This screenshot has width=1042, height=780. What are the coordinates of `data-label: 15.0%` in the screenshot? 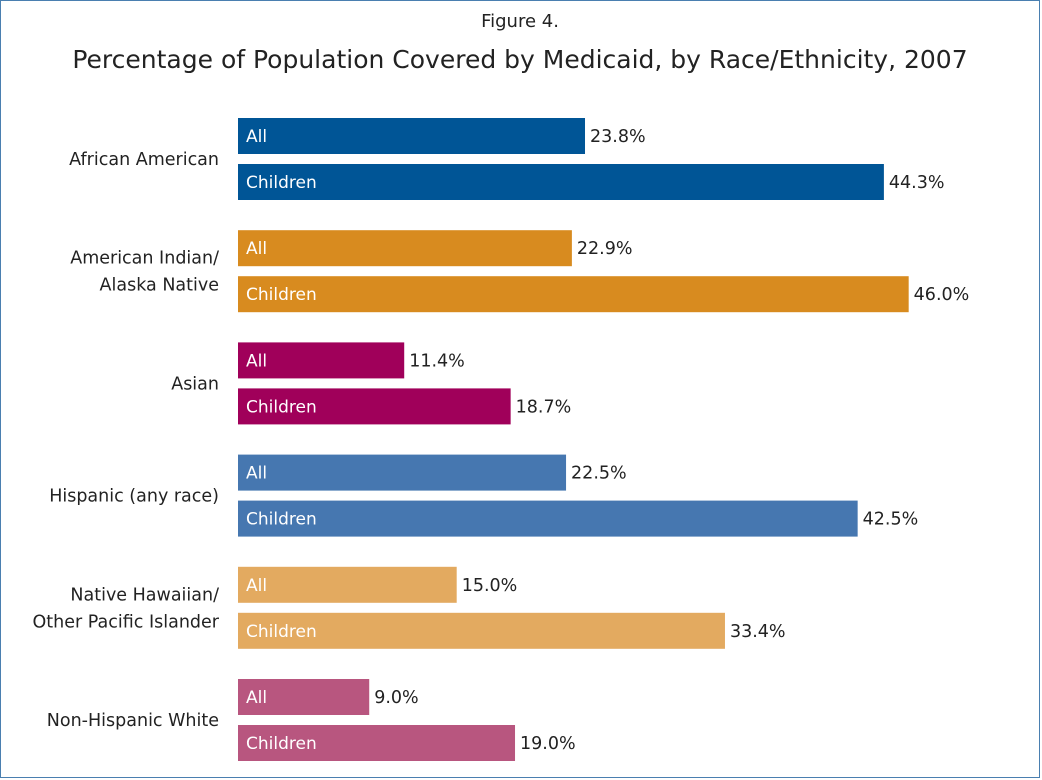 It's located at (490, 586).